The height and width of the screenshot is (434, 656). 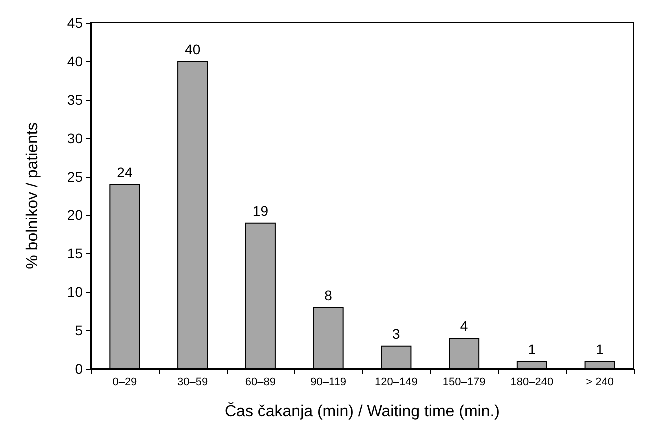 I want to click on x-tick-label: > 240, so click(x=600, y=382).